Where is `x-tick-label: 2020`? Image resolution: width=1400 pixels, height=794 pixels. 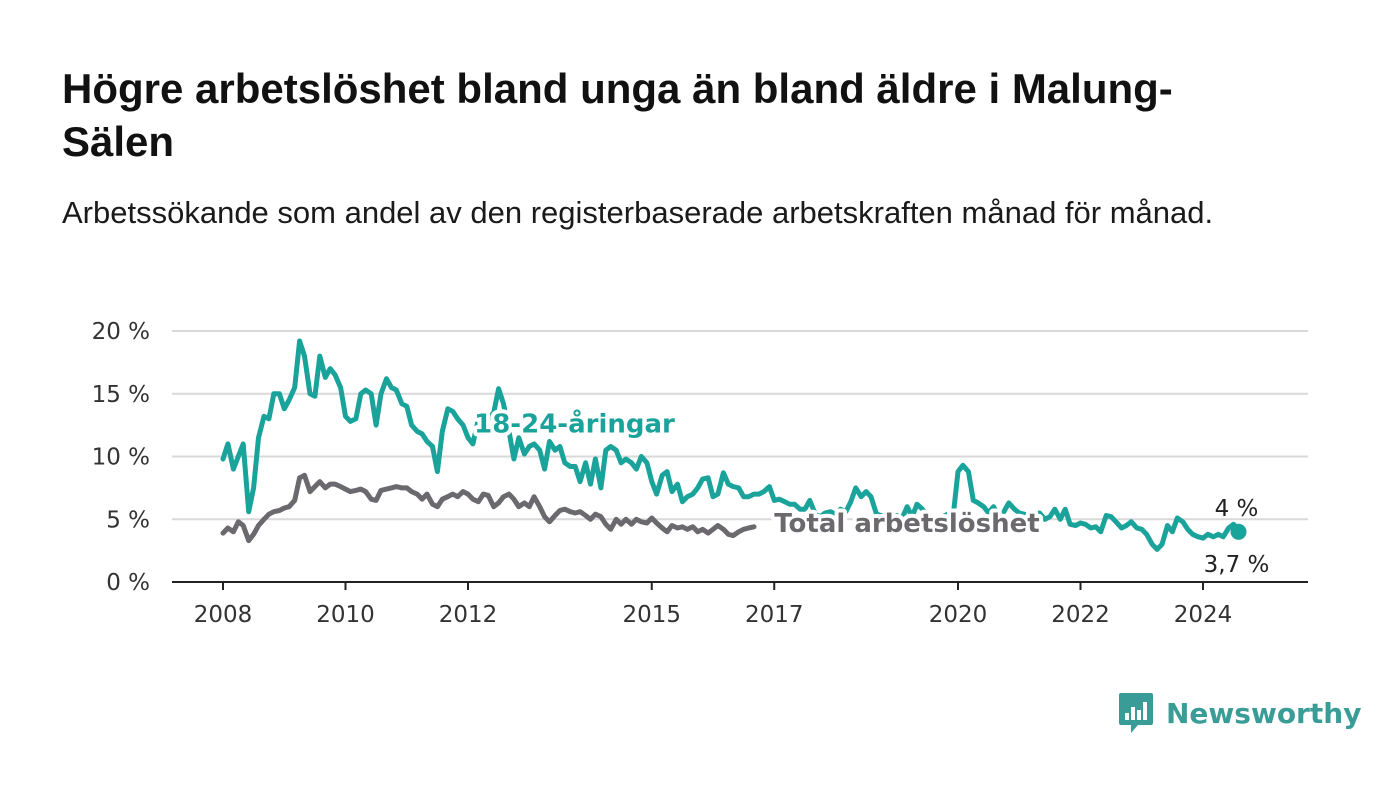
x-tick-label: 2020 is located at coordinates (958, 615).